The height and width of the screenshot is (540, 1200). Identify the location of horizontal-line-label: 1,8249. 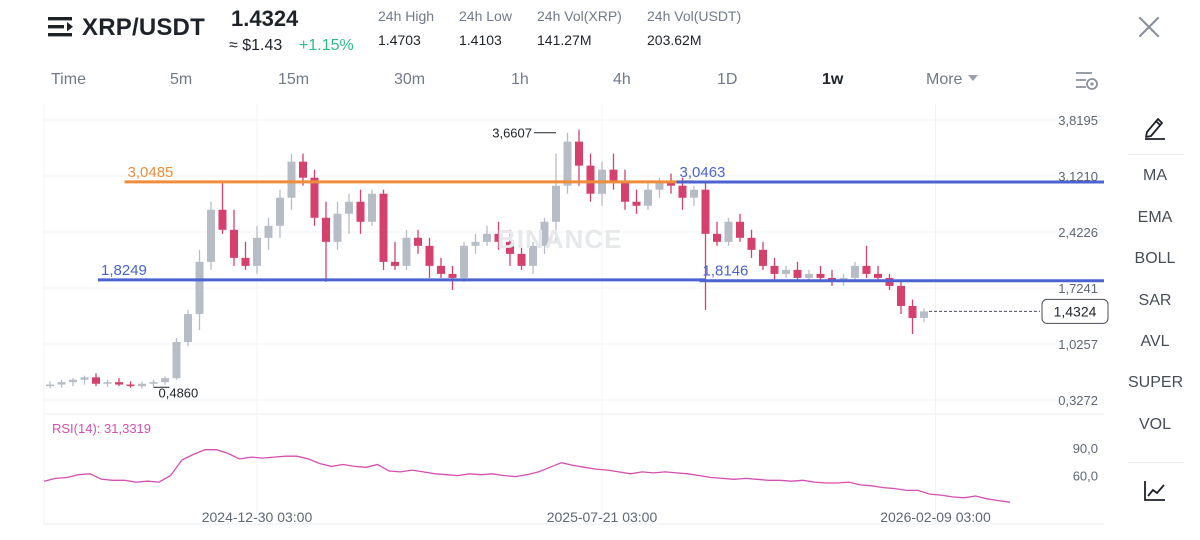
(124, 270).